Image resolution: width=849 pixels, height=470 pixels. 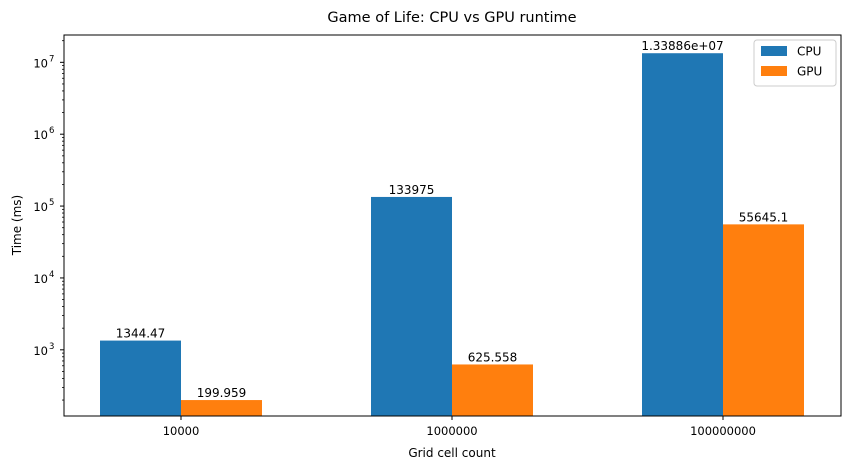 What do you see at coordinates (412, 190) in the screenshot?
I see `bar-value-label: 133975` at bounding box center [412, 190].